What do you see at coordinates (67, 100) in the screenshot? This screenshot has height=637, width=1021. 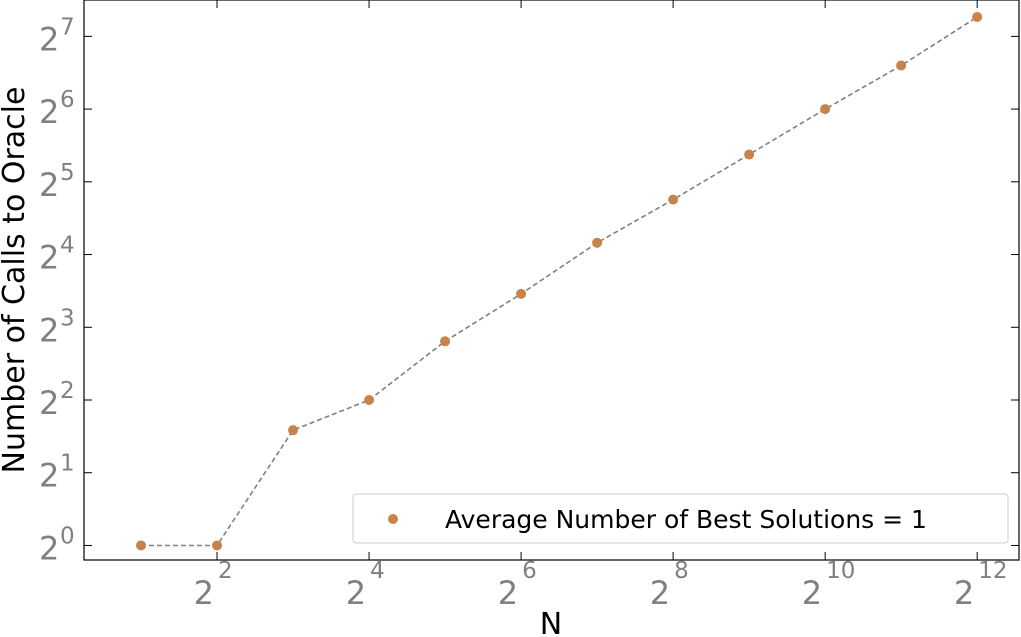 I see `y-tick-label-exponent: 6` at bounding box center [67, 100].